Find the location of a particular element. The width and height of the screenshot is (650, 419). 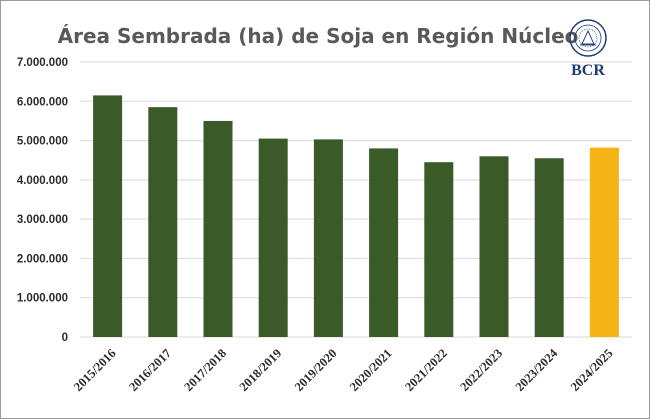

y-tick-label: 2.000.000 is located at coordinates (42, 259).